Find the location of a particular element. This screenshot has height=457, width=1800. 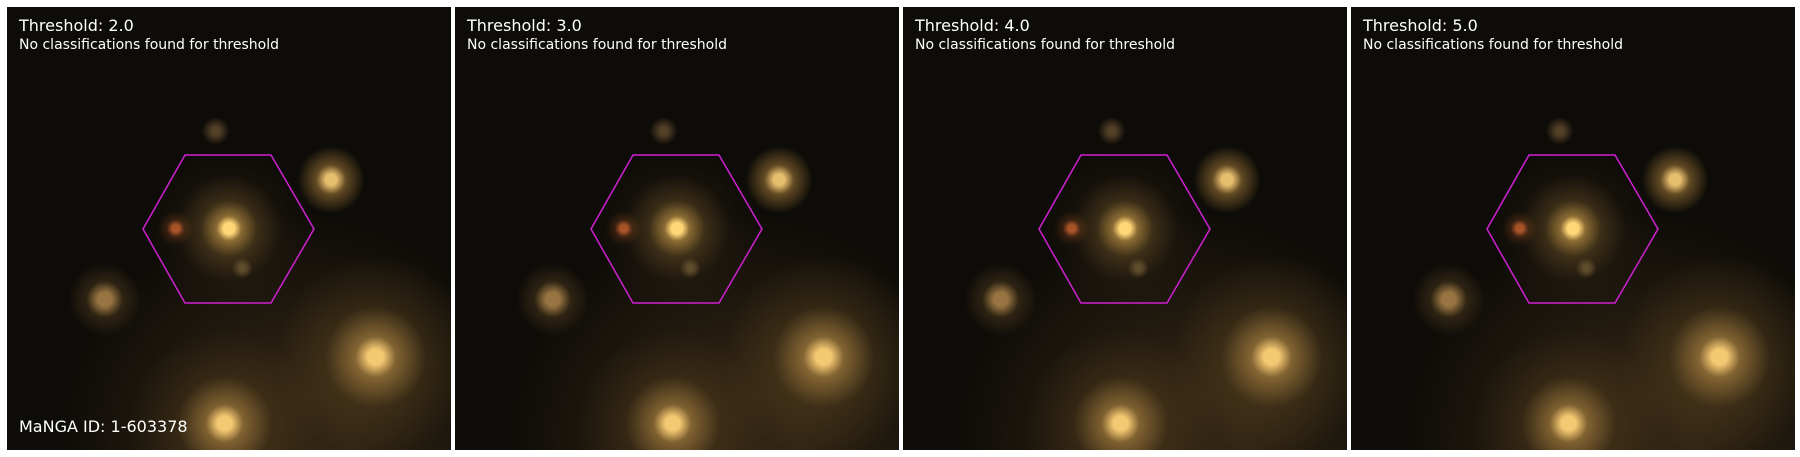

panel-title: Threshold: 4.0 is located at coordinates (972, 25).